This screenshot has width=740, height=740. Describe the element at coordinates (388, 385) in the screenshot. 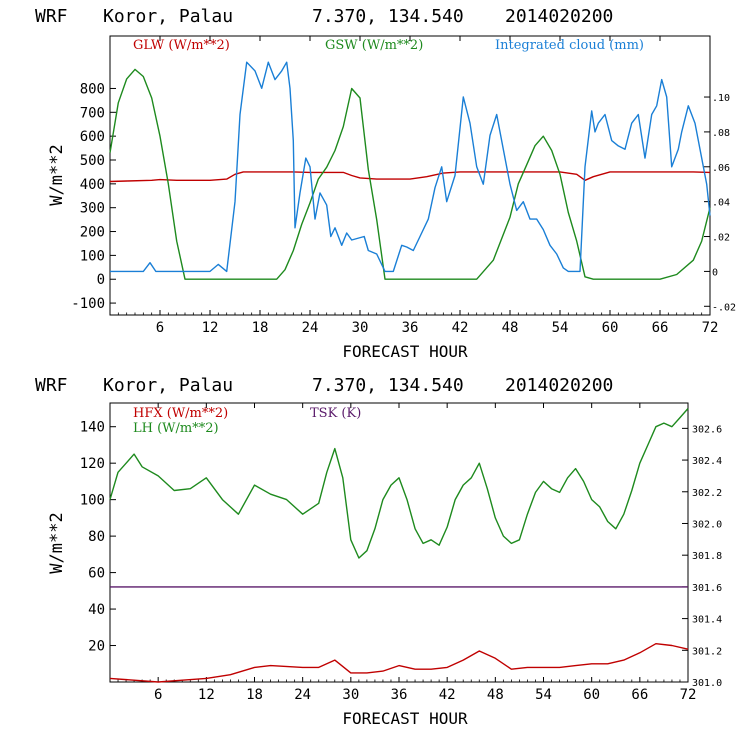

I see `chart-2-header-coords: 7.370, 134.540` at that location.